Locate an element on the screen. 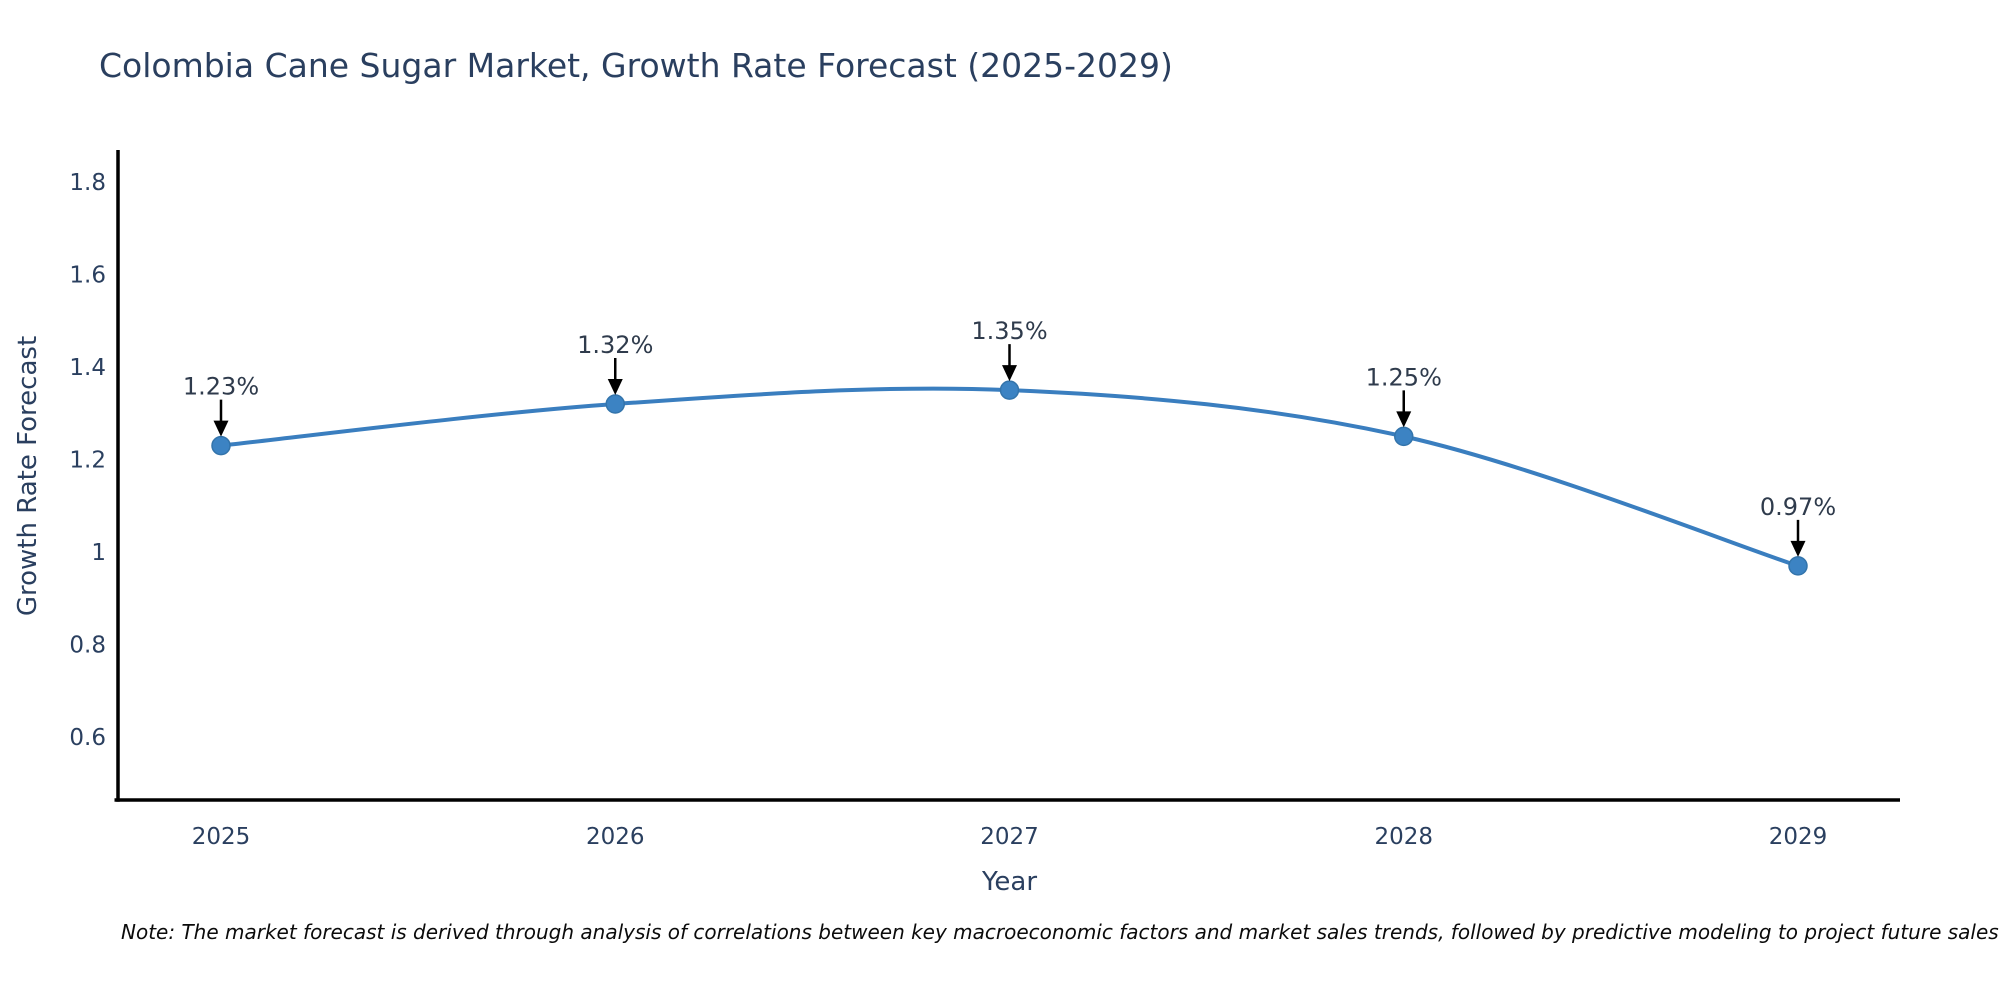 This screenshot has width=2000, height=1000. annotation-label: 1.35% is located at coordinates (1009, 331).